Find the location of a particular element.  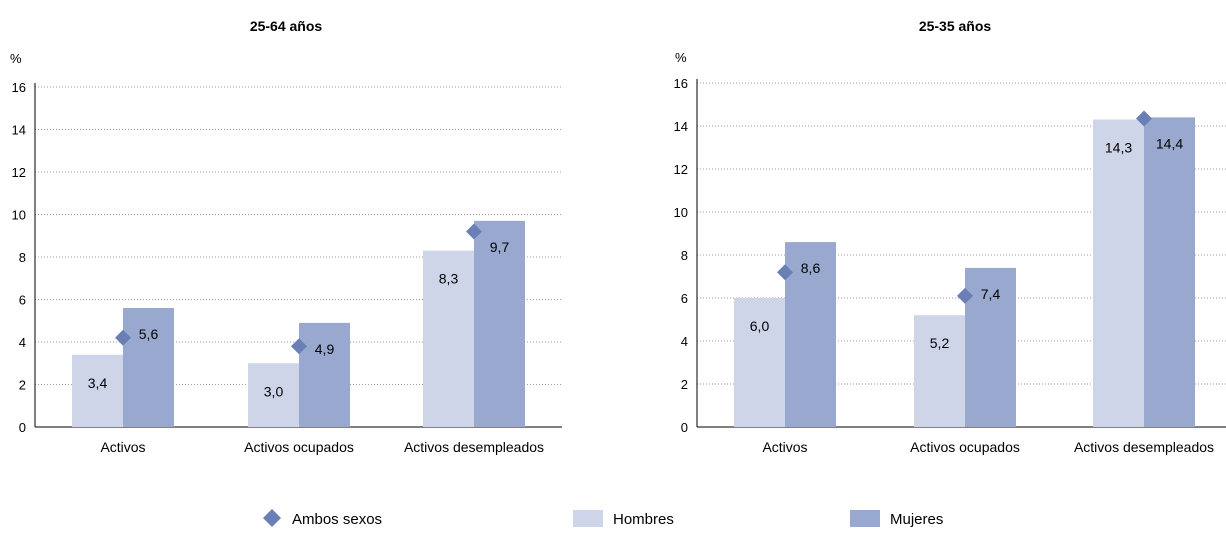

data-label-hombres: 8,3 is located at coordinates (449, 279).